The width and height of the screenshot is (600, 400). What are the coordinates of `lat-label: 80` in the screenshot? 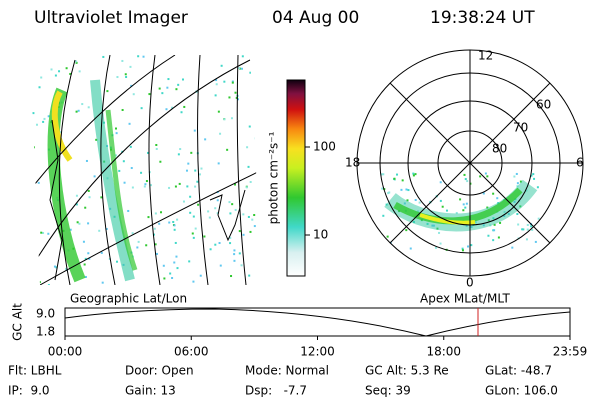 It's located at (499, 149).